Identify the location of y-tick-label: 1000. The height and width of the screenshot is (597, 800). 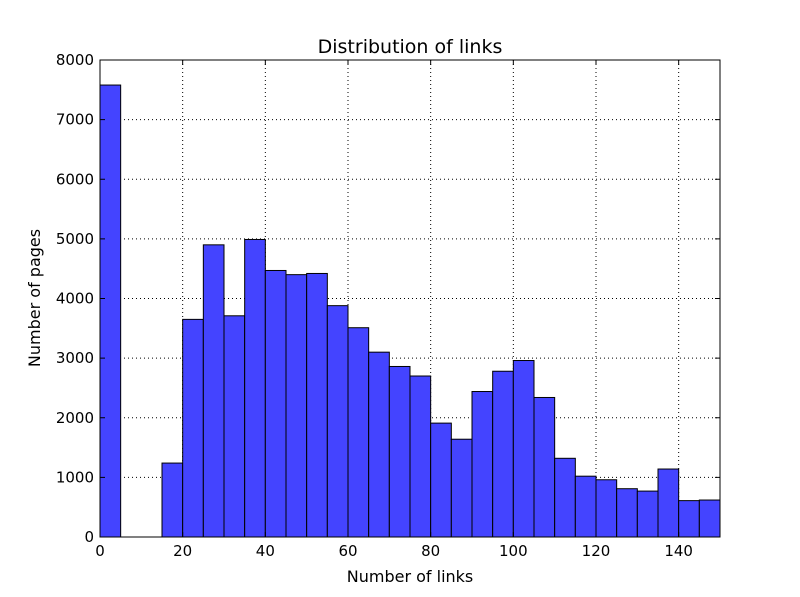
(75, 477).